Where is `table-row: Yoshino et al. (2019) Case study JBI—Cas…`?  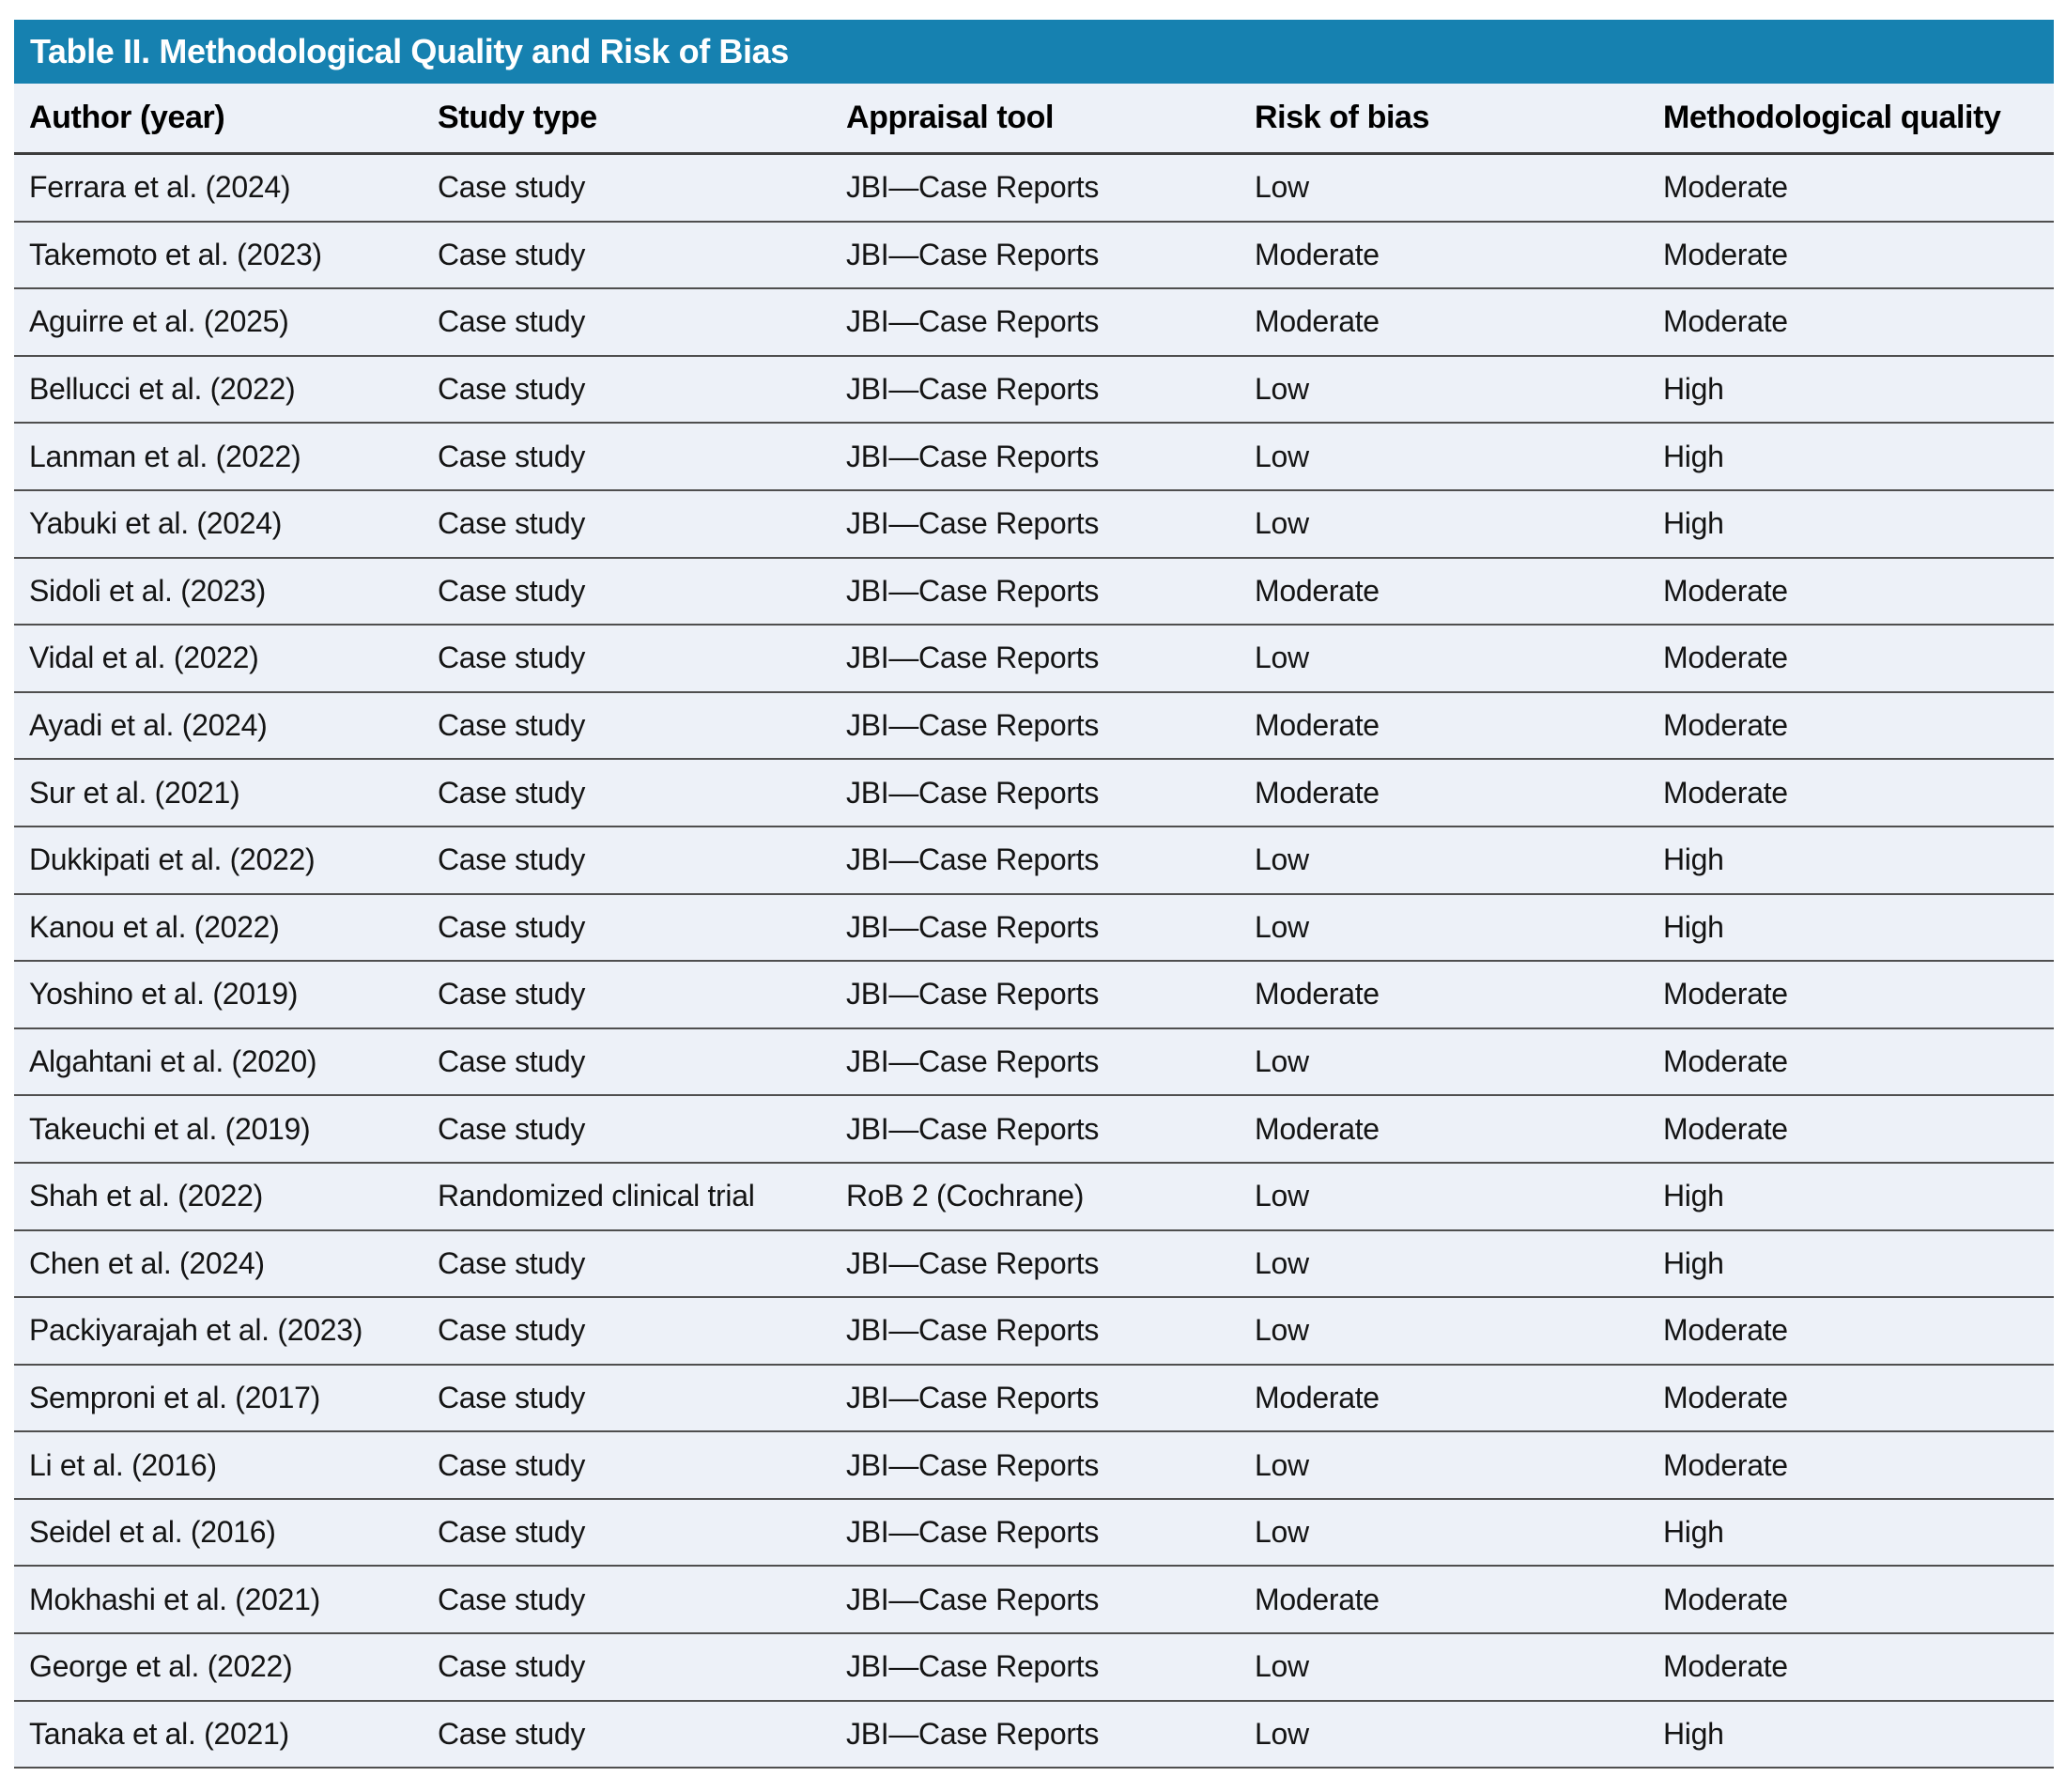
table-row: Yoshino et al. (2019) Case study JBI—Cas… is located at coordinates (1034, 995).